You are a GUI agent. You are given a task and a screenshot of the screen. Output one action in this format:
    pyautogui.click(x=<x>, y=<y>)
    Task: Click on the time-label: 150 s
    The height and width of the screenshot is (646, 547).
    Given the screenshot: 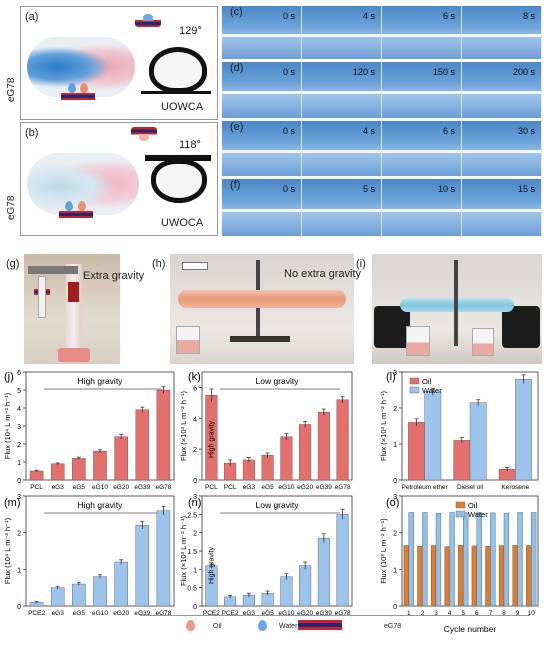 What is the action you would take?
    pyautogui.click(x=443, y=72)
    